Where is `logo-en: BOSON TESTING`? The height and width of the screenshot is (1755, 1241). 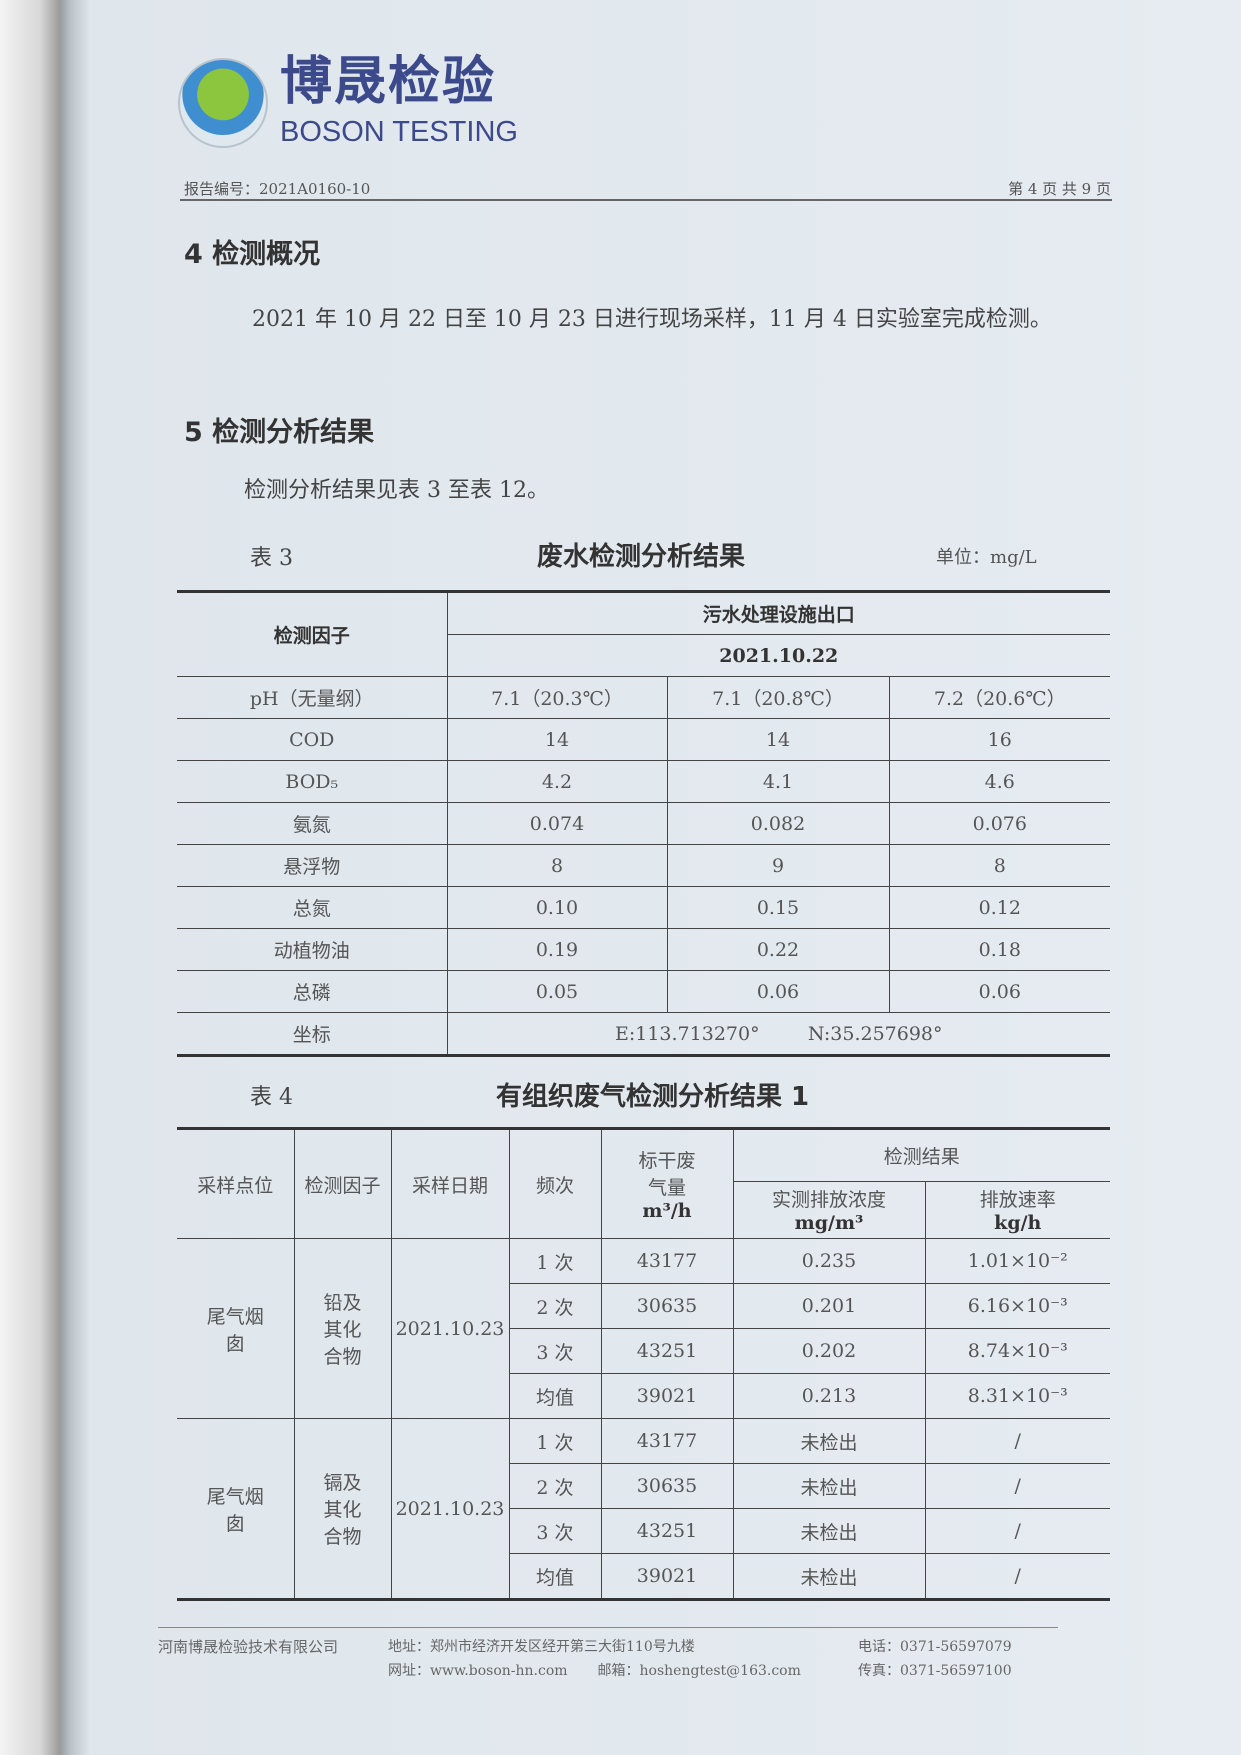
logo-en: BOSON TESTING is located at coordinates (399, 132).